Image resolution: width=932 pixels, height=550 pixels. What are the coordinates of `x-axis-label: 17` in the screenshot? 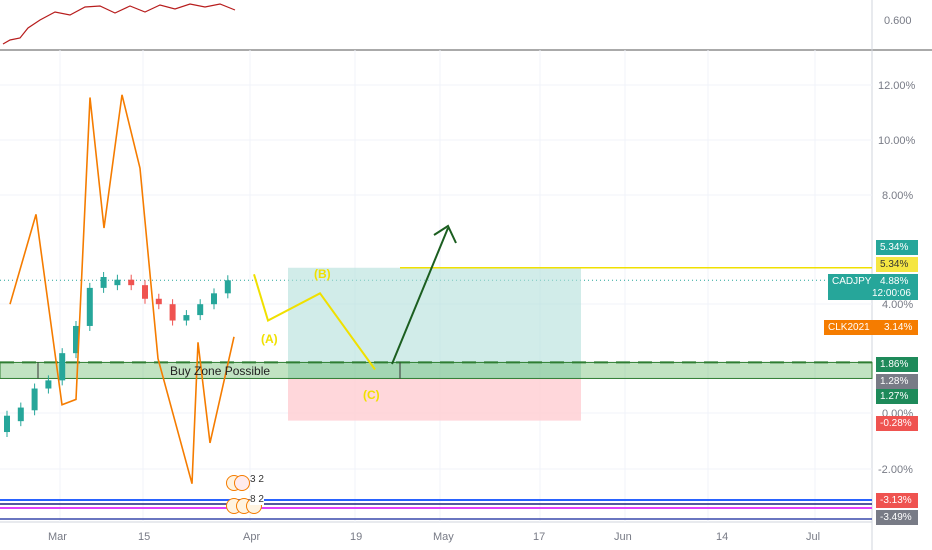 It's located at (539, 537).